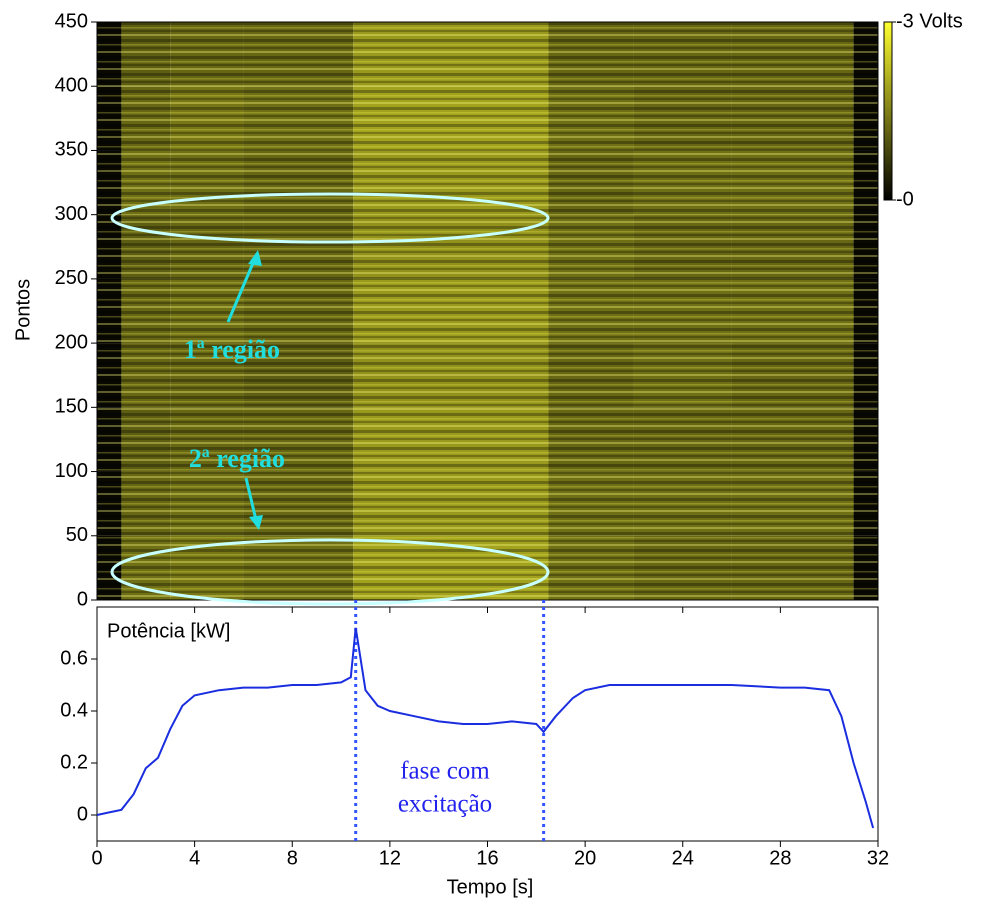 Image resolution: width=984 pixels, height=912 pixels. What do you see at coordinates (96, 858) in the screenshot?
I see `x-tick-label: 0` at bounding box center [96, 858].